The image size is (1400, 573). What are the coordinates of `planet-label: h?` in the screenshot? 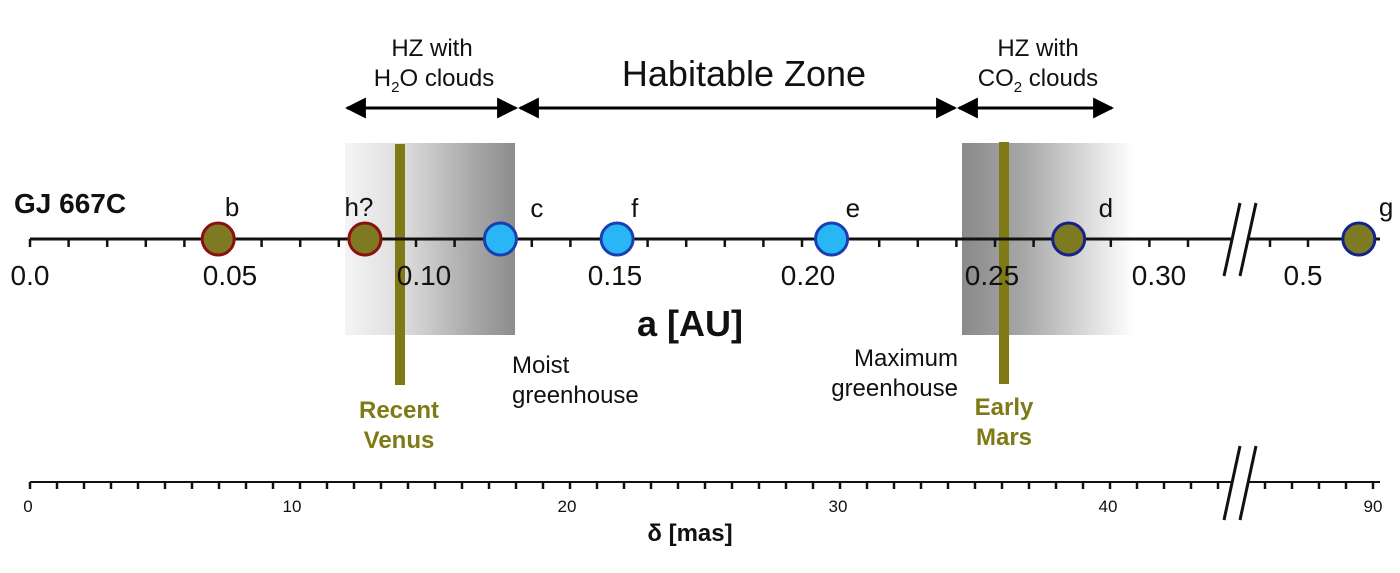 It's located at (358, 207).